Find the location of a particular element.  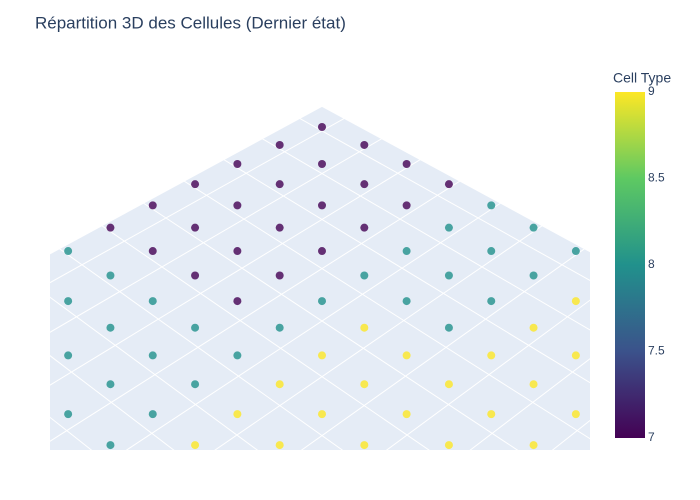

colorbar-tick-label: 7 is located at coordinates (651, 437).